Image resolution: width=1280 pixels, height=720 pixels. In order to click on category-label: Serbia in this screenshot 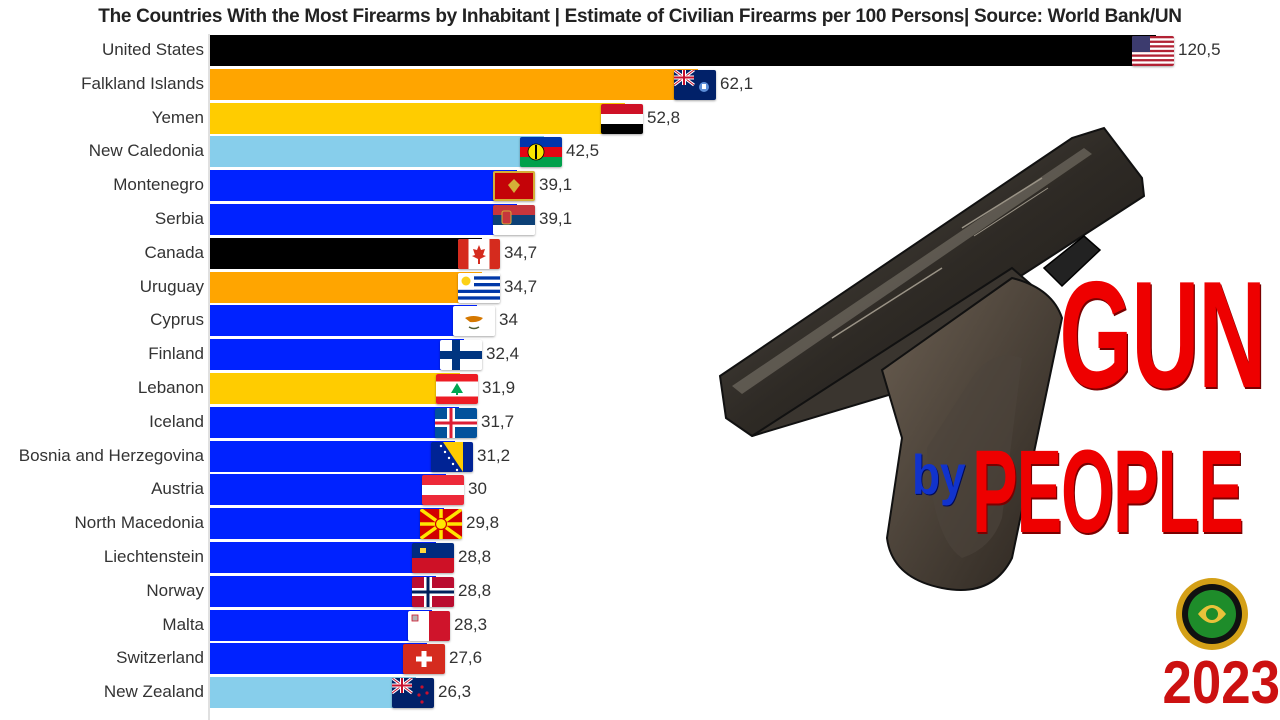, I will do `click(179, 218)`.